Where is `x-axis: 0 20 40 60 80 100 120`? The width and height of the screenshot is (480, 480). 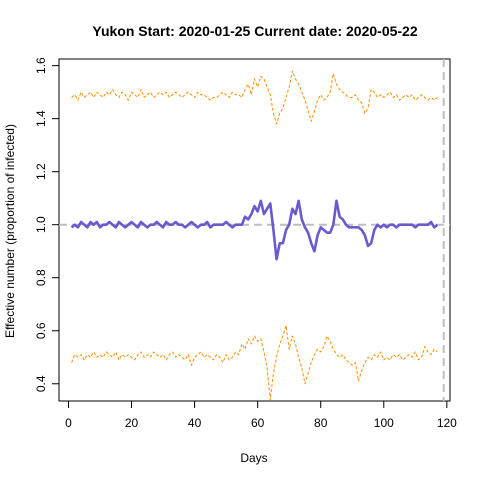
x-axis: 0 20 40 60 80 100 120 is located at coordinates (261, 415).